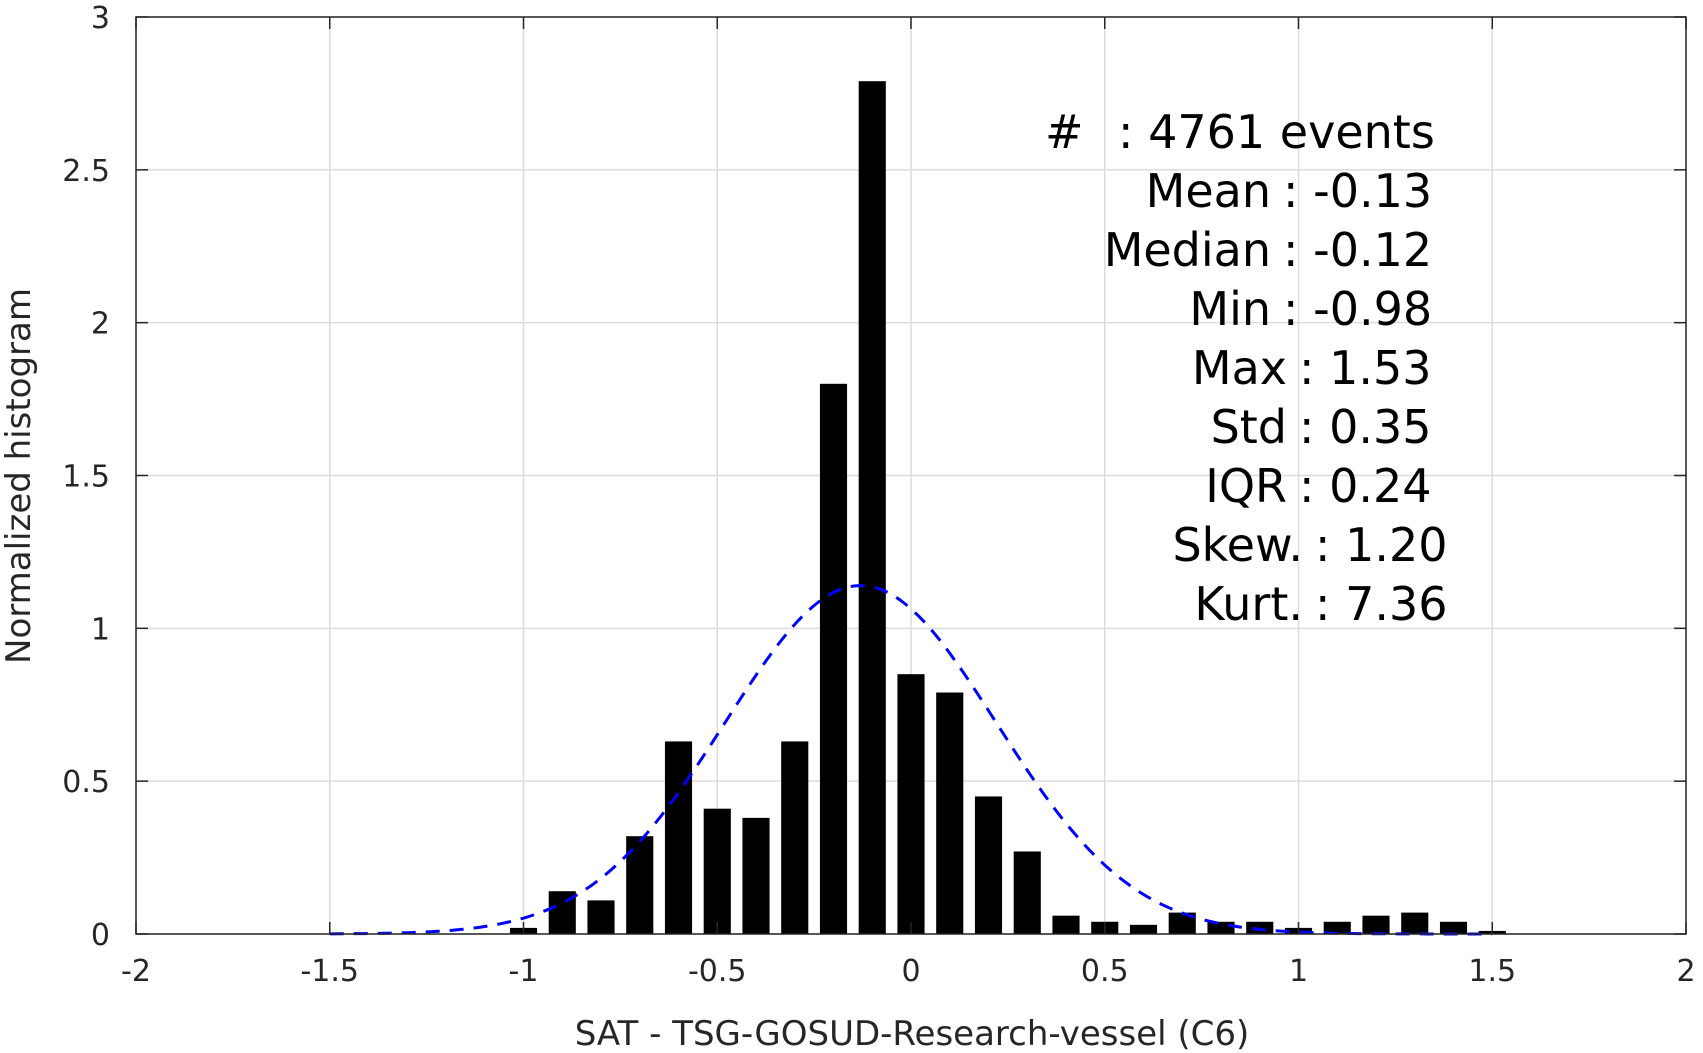  Describe the element at coordinates (1492, 971) in the screenshot. I see `x-tick-label: 1.5` at that location.